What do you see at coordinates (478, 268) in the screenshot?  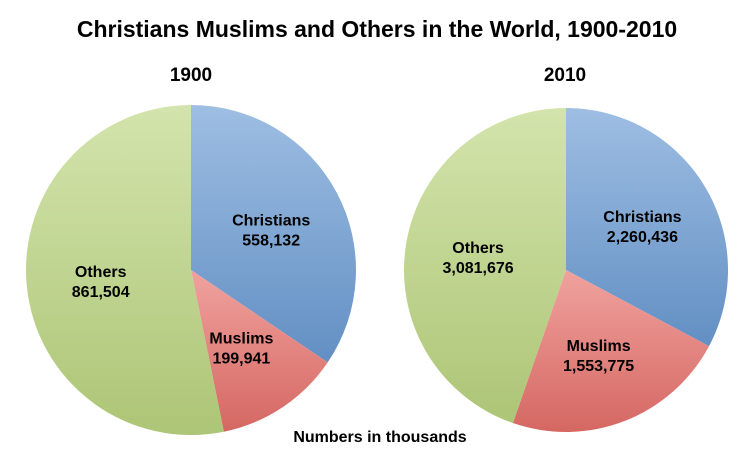 I see `pie-2010-value-others: 3,081,676` at bounding box center [478, 268].